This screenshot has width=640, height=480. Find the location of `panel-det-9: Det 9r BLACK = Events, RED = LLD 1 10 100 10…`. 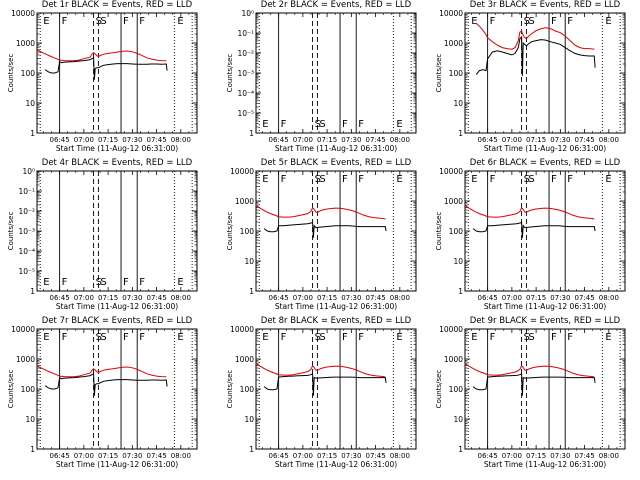

panel-det-9: Det 9r BLACK = Events, RED = LLD 1 10 100 10… is located at coordinates (530, 392).